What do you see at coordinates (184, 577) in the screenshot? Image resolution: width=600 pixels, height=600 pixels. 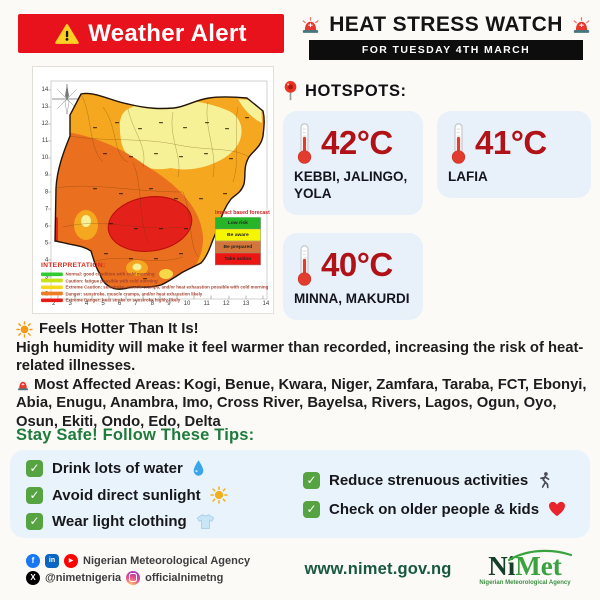 I see `instagram-handle: officialnimetng` at bounding box center [184, 577].